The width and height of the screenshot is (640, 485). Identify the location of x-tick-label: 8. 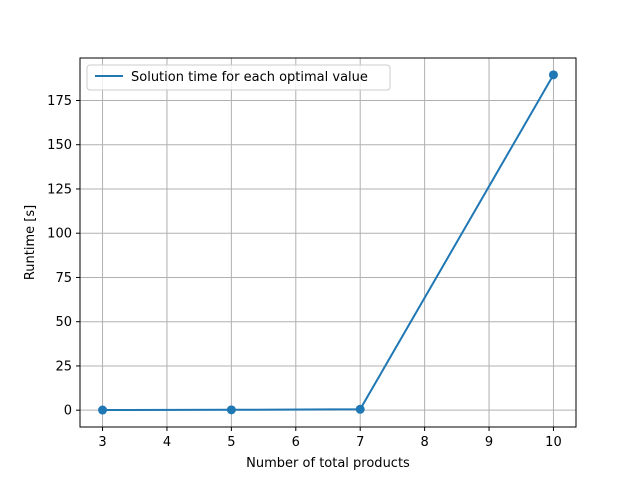
(424, 442).